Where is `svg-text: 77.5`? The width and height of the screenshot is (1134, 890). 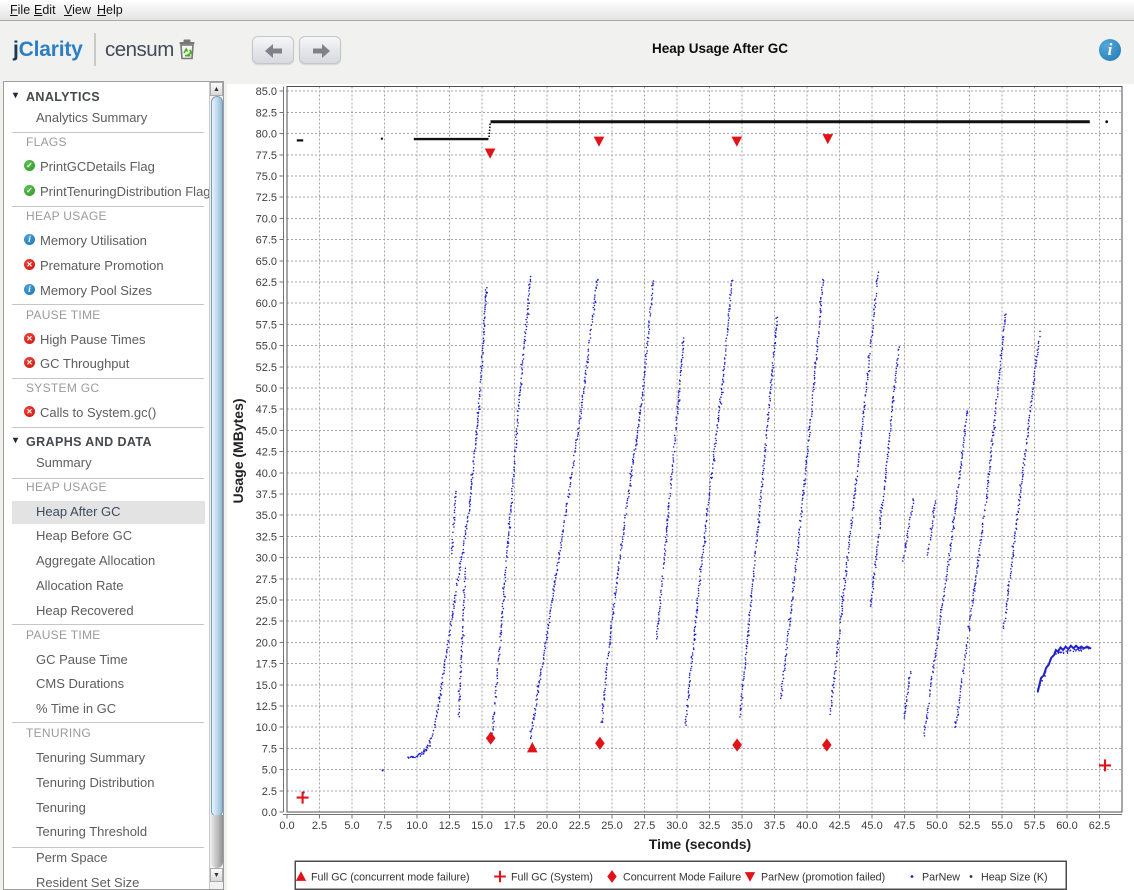 svg-text: 77.5 is located at coordinates (266, 156).